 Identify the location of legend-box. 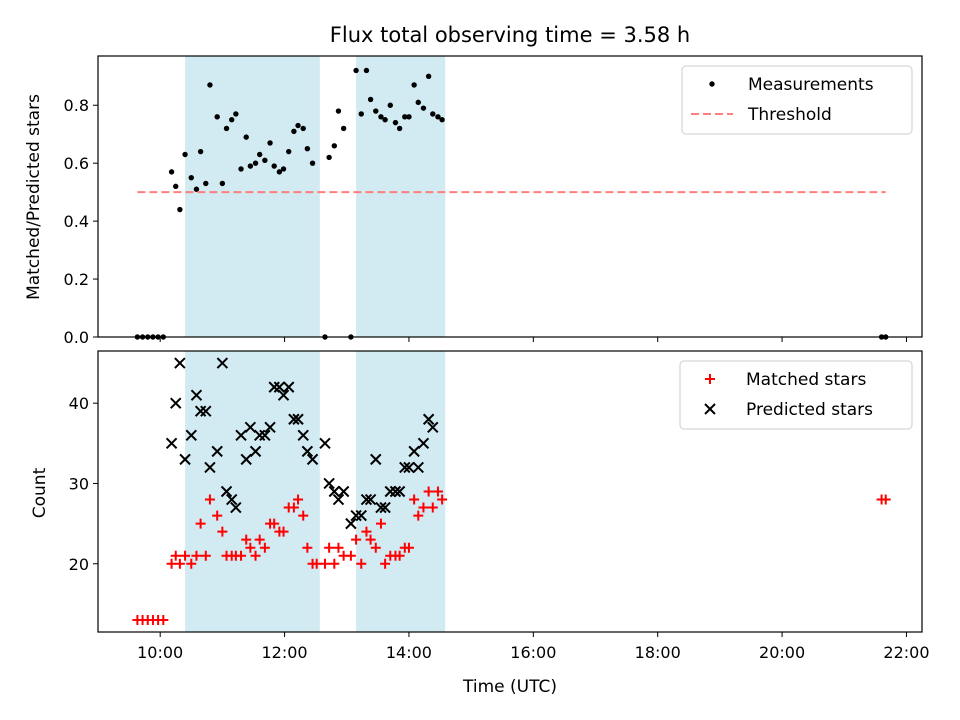
(797, 100).